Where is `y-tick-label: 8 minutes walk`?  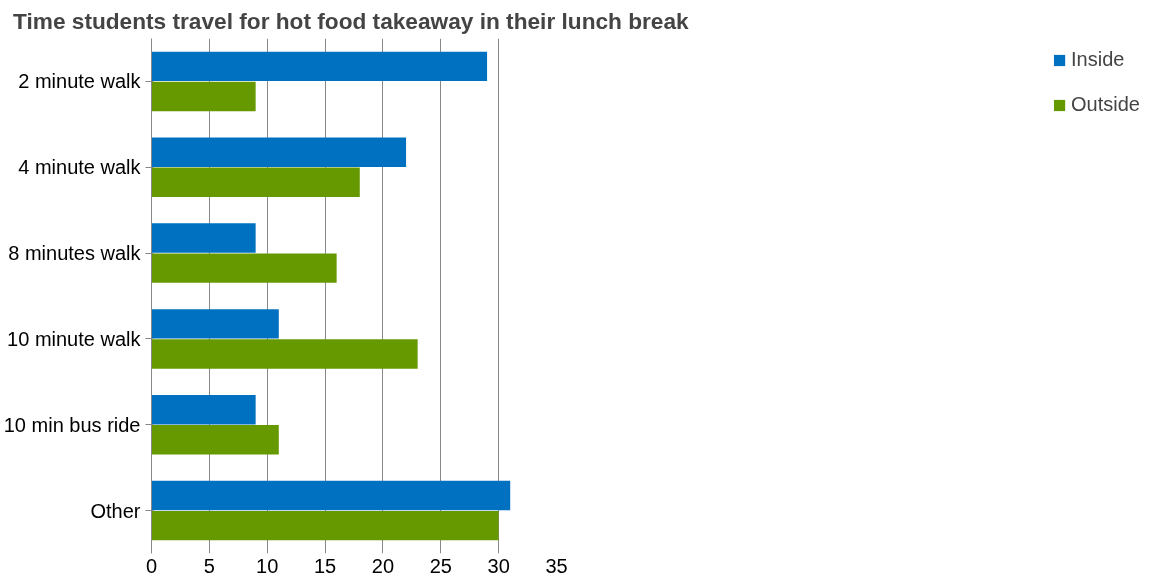
y-tick-label: 8 minutes walk is located at coordinates (75, 253).